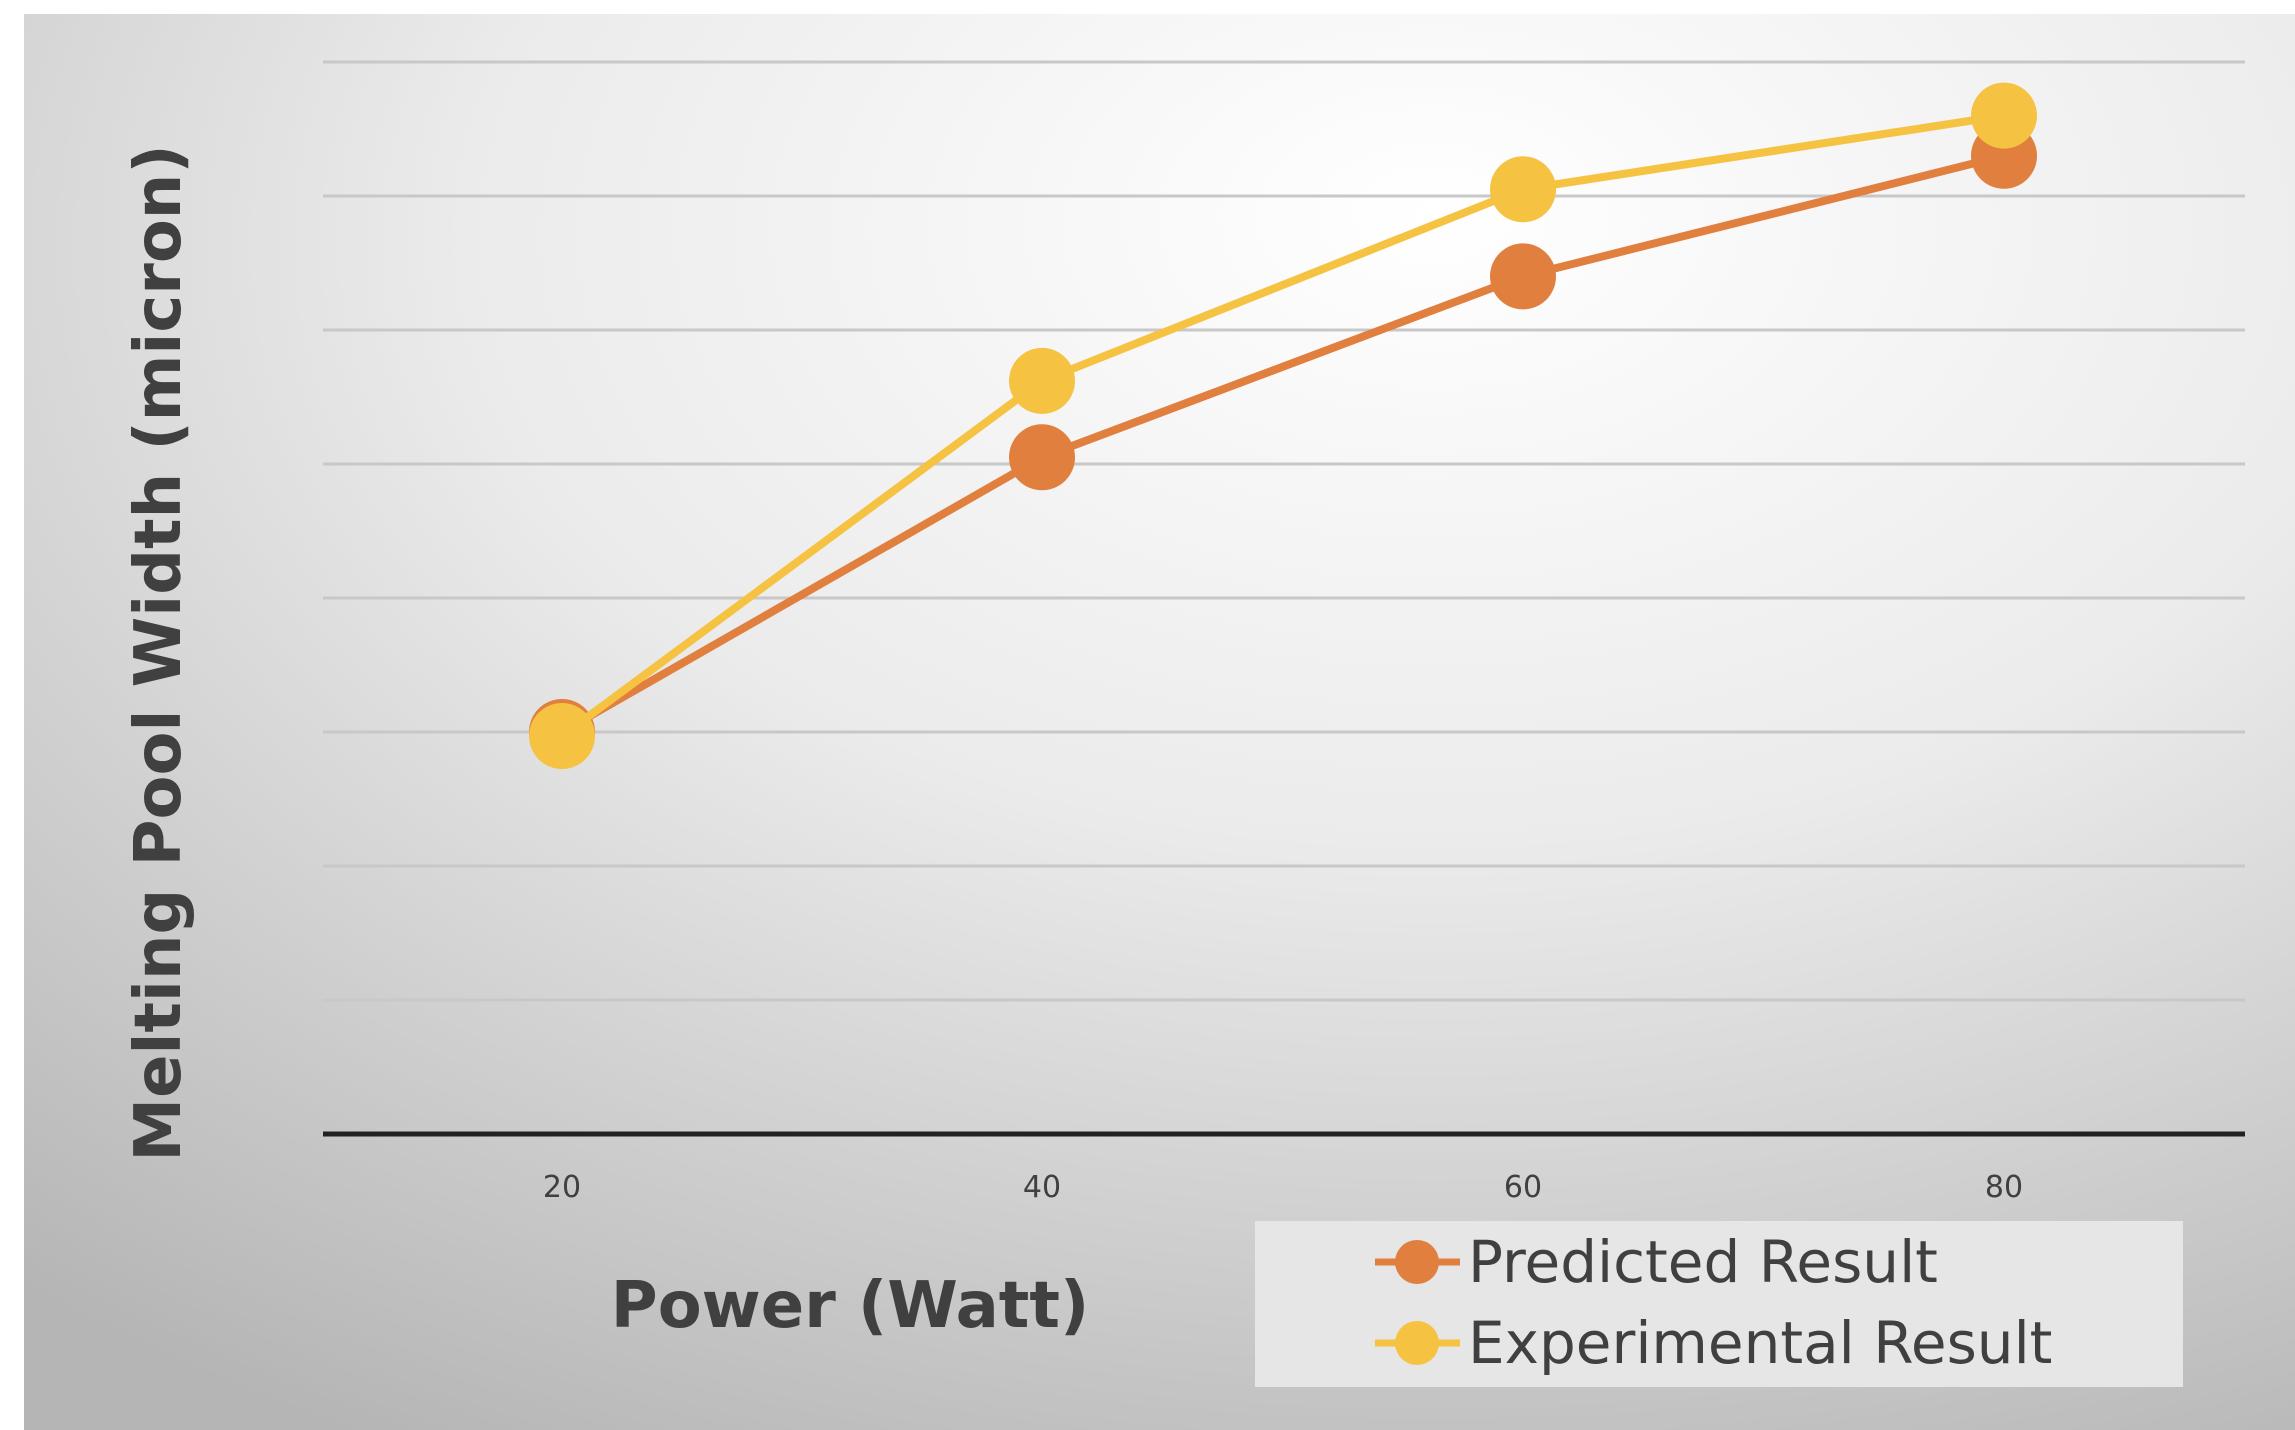 The height and width of the screenshot is (1430, 2295). I want to click on legend-marker-experimental, so click(1417, 1343).